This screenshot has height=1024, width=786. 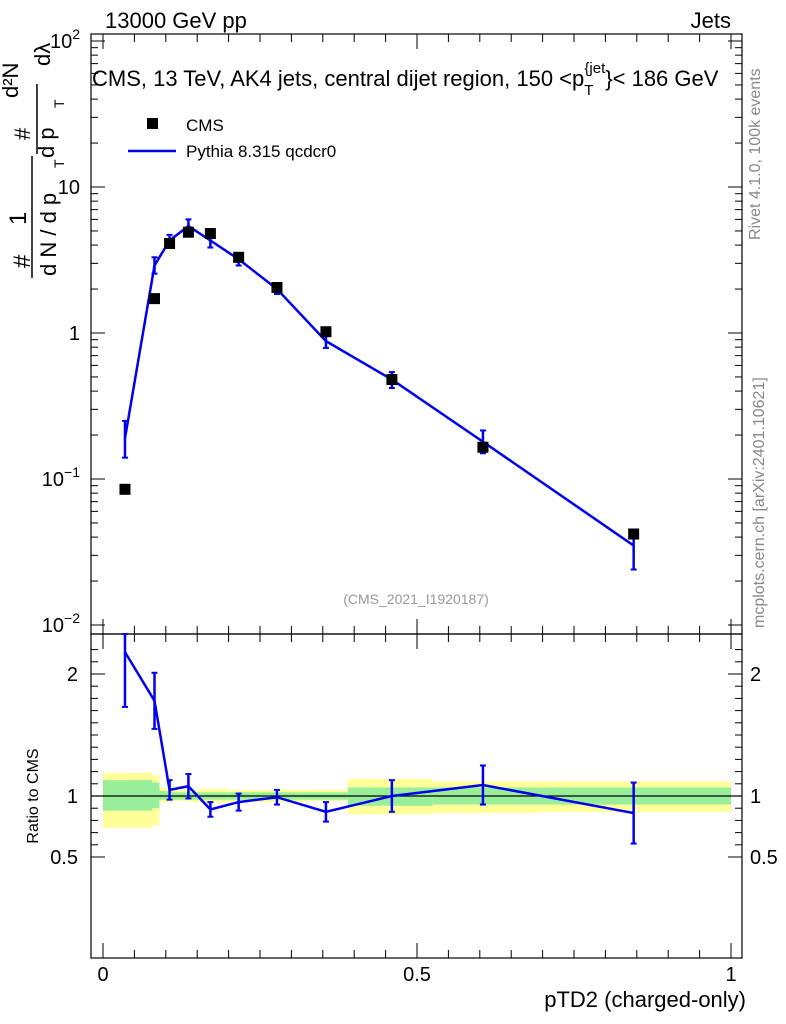 I want to click on y-tick-label: 10², so click(x=65, y=39).